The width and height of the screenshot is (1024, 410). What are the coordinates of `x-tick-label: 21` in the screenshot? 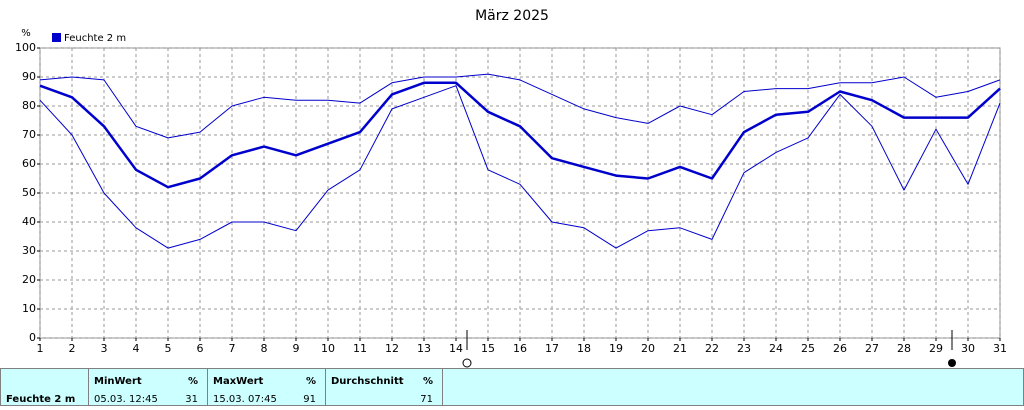 It's located at (680, 348).